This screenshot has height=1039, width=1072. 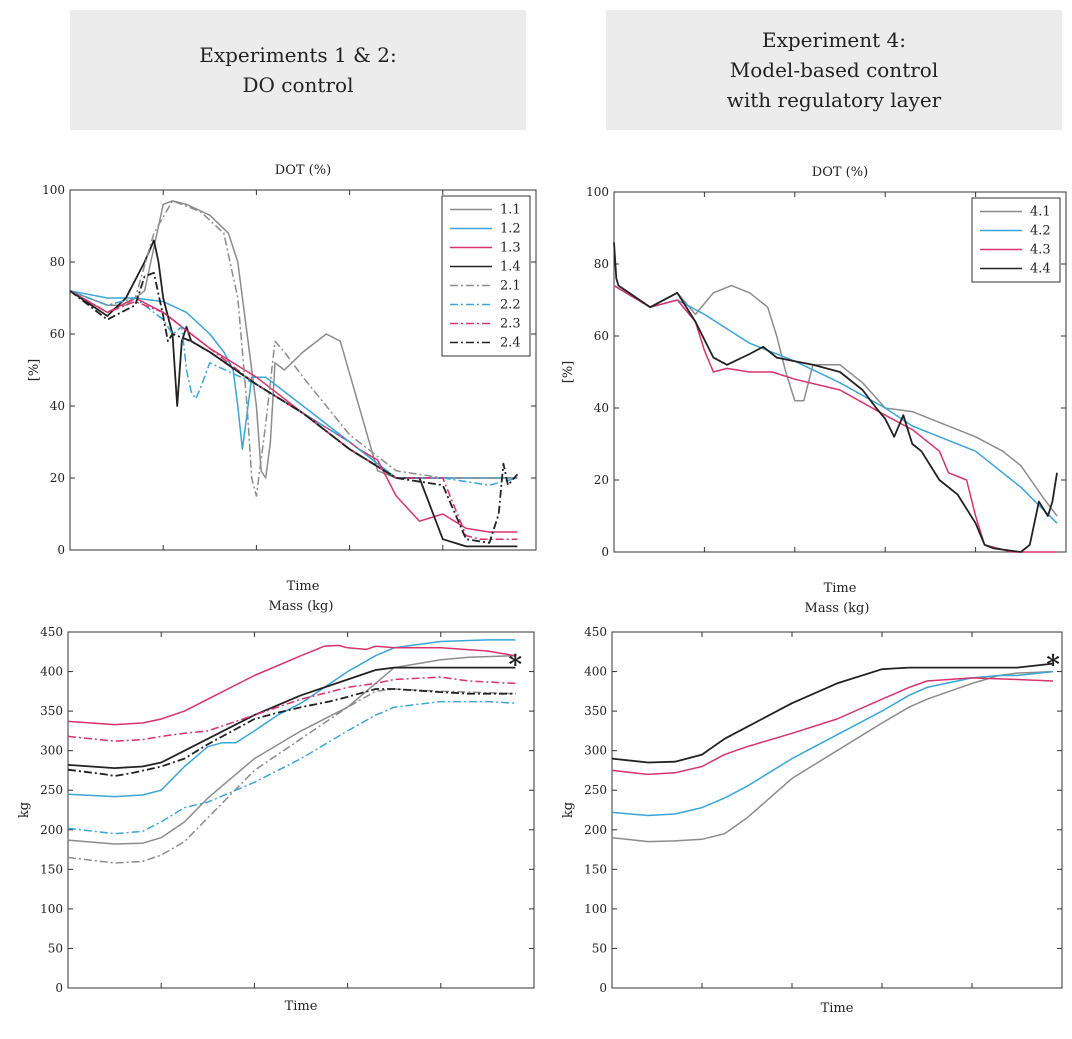 What do you see at coordinates (1040, 269) in the screenshot?
I see `legend-label: 4.4` at bounding box center [1040, 269].